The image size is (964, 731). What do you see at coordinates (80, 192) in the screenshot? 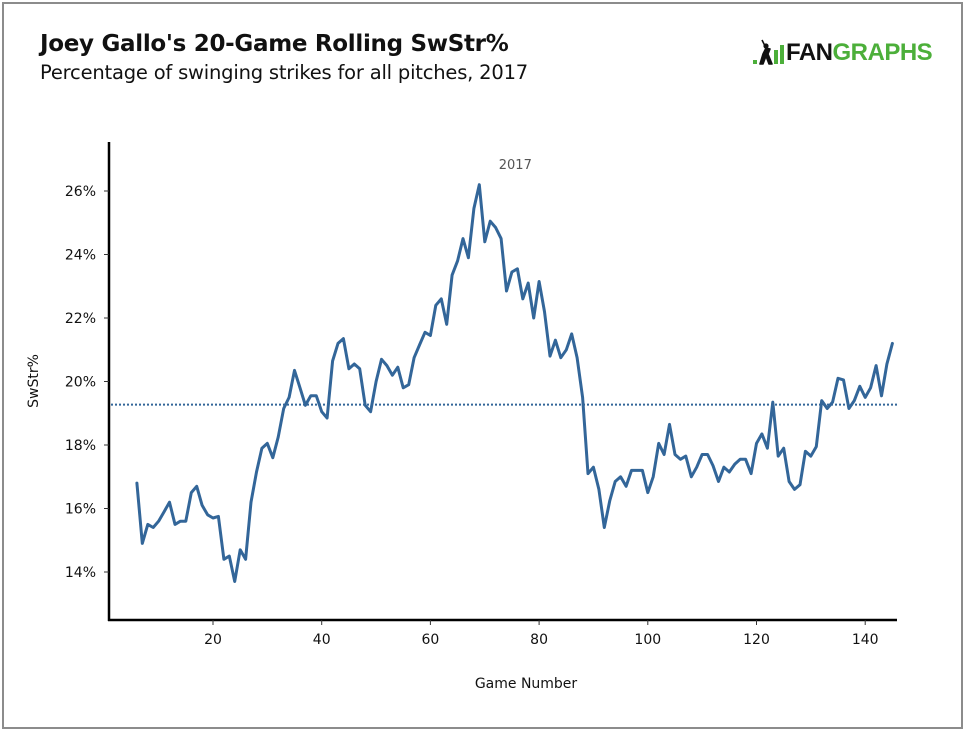
I see `y-tick-label: 26%` at bounding box center [80, 192].